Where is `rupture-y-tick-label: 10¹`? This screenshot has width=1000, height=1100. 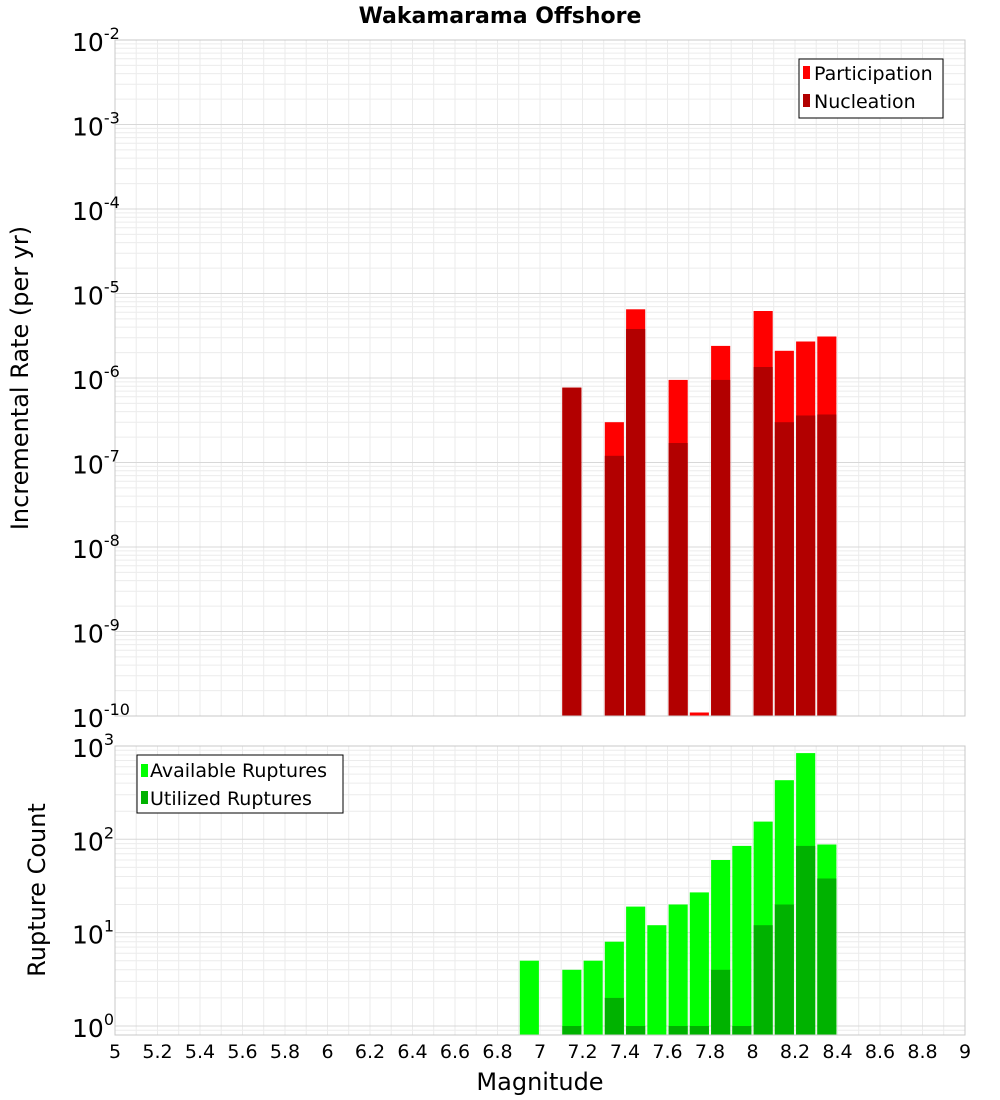 rupture-y-tick-label: 10¹ is located at coordinates (93, 933).